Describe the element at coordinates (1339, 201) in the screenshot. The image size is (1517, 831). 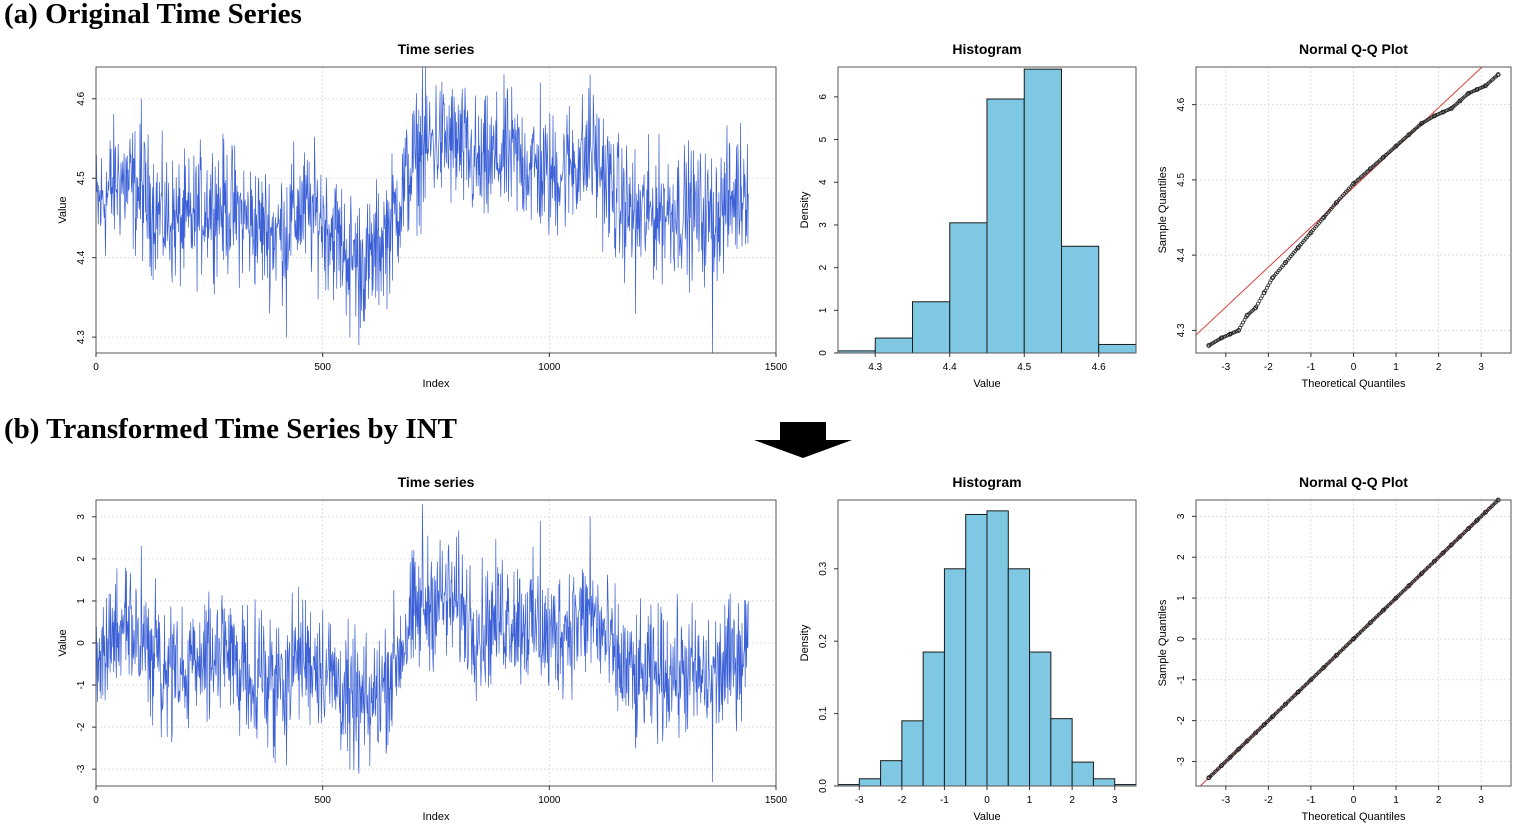
I see `qq-reference-line` at that location.